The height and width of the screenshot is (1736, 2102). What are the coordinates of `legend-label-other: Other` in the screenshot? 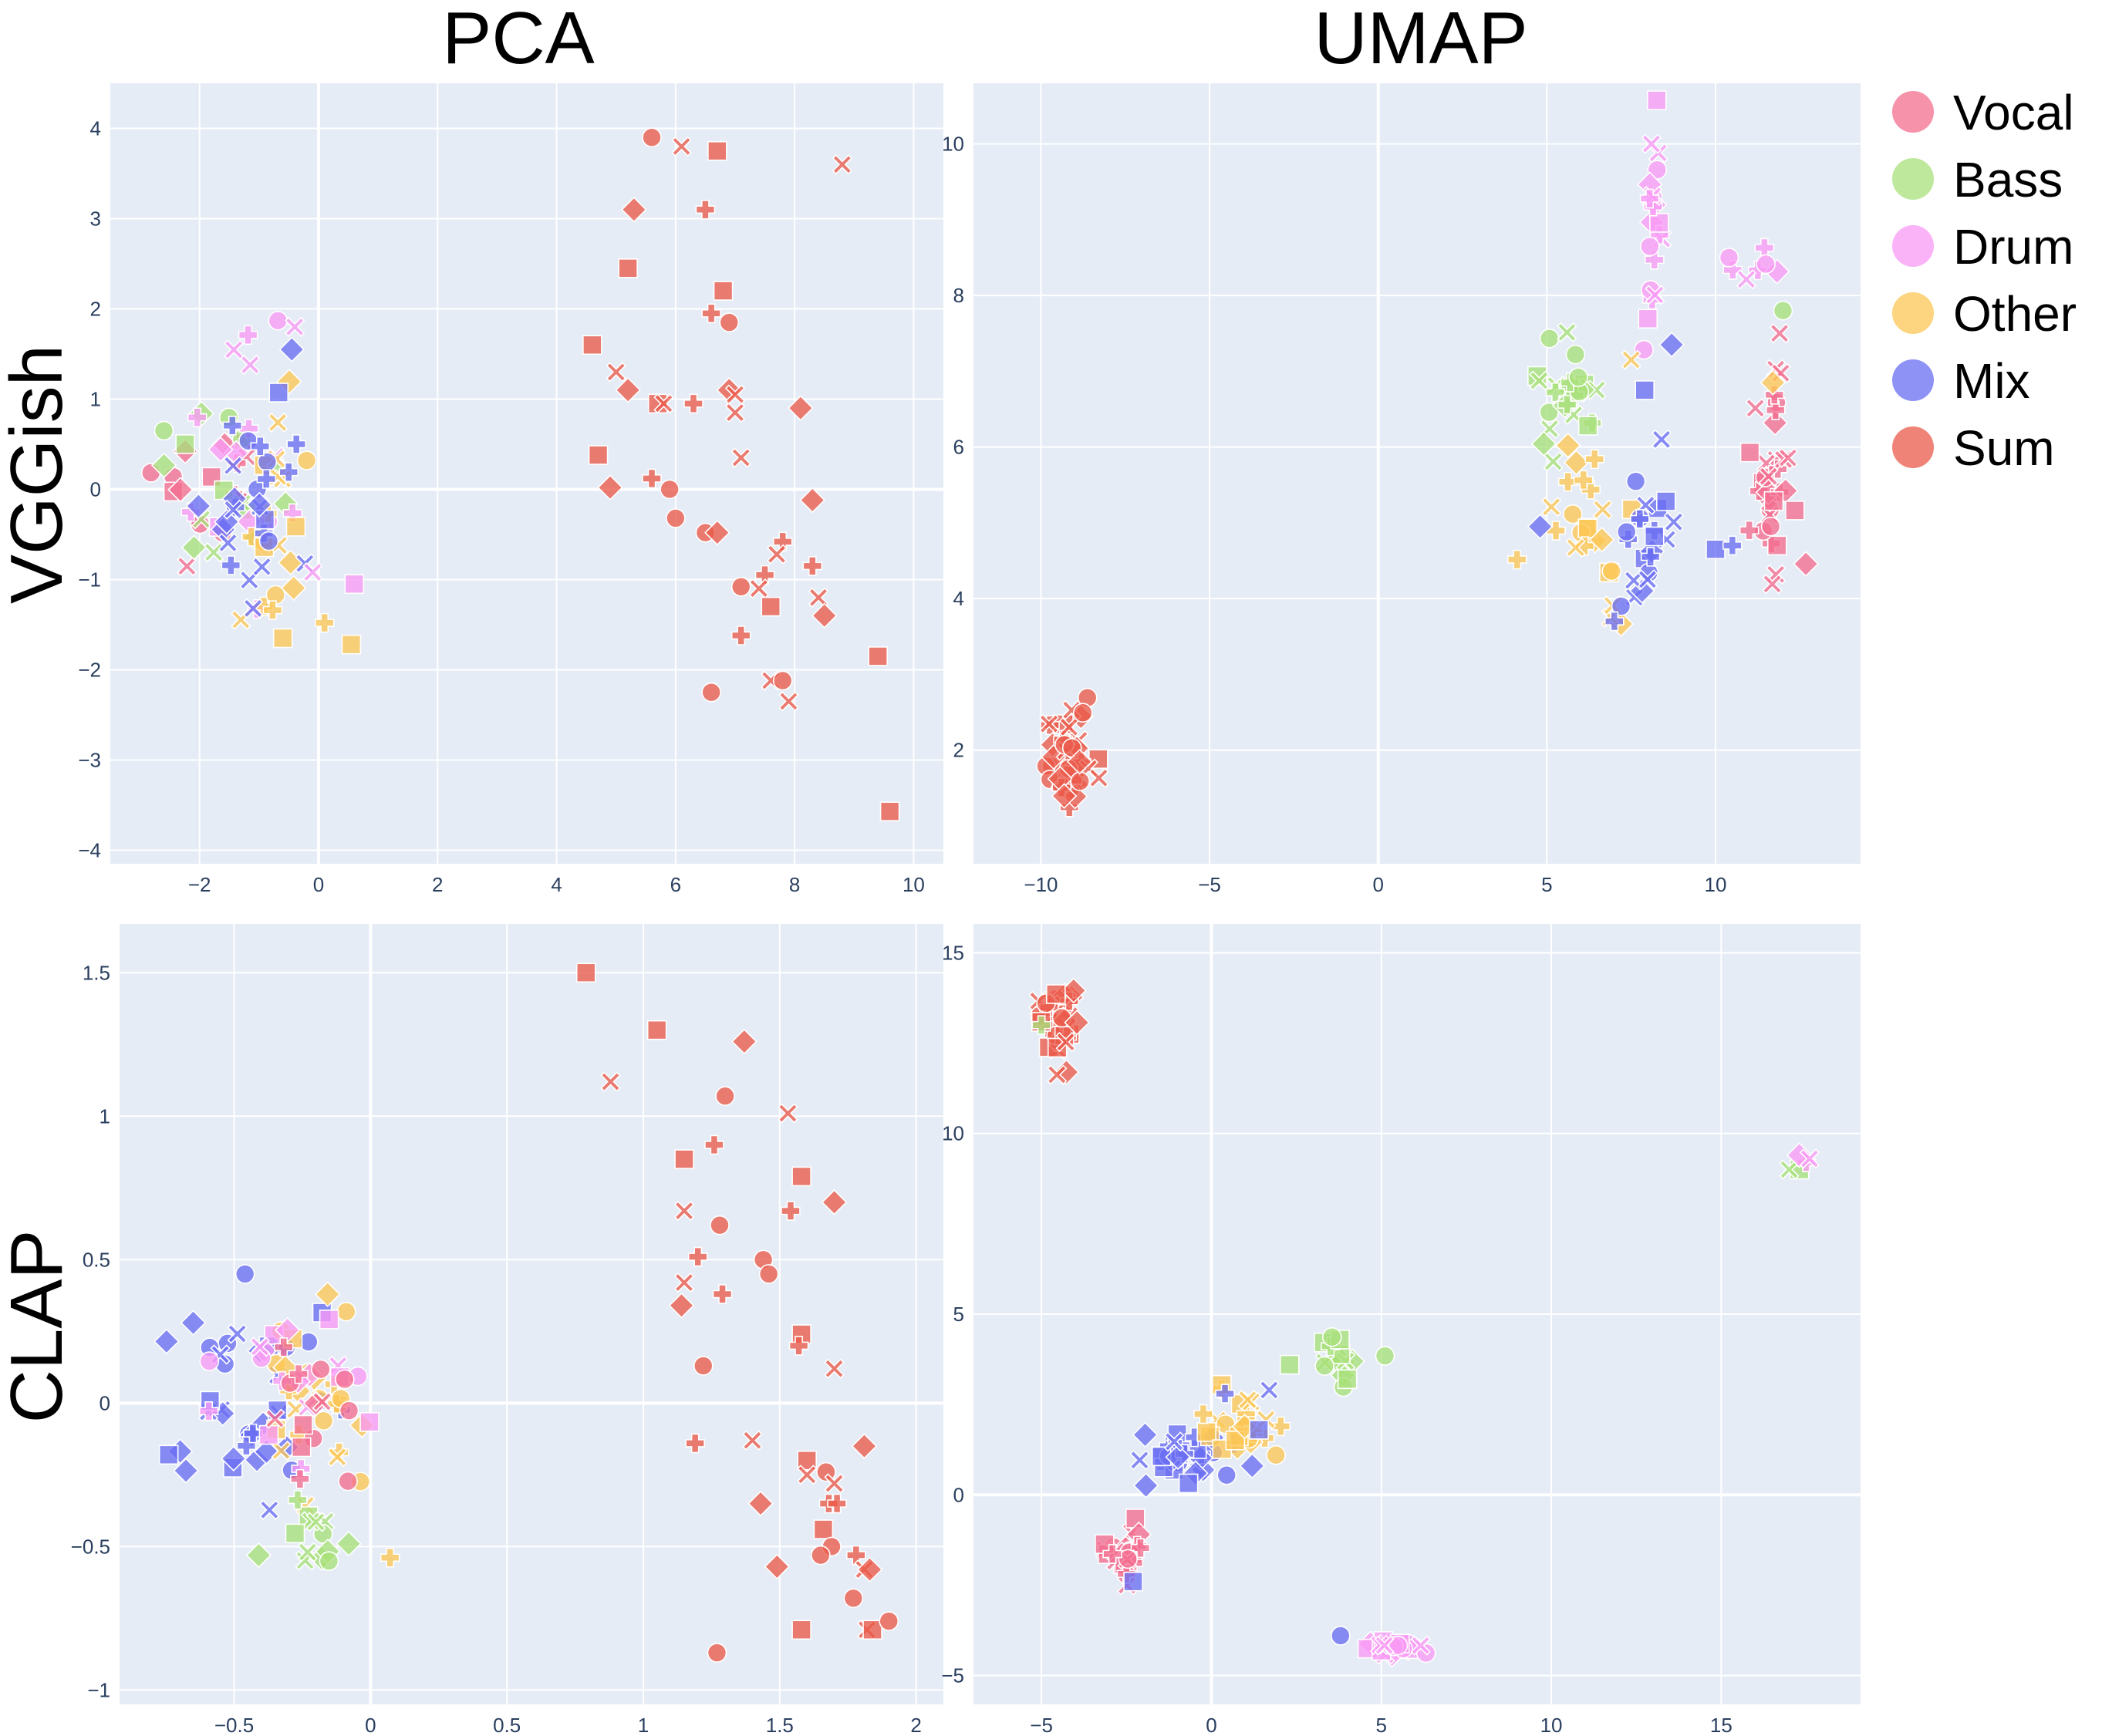 It's located at (2015, 314).